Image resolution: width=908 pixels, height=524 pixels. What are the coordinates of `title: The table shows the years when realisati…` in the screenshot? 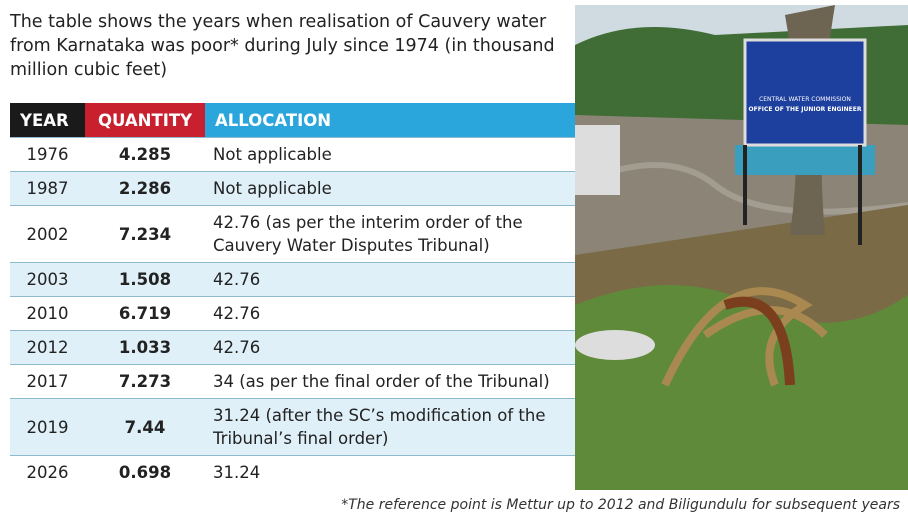 It's located at (282, 46).